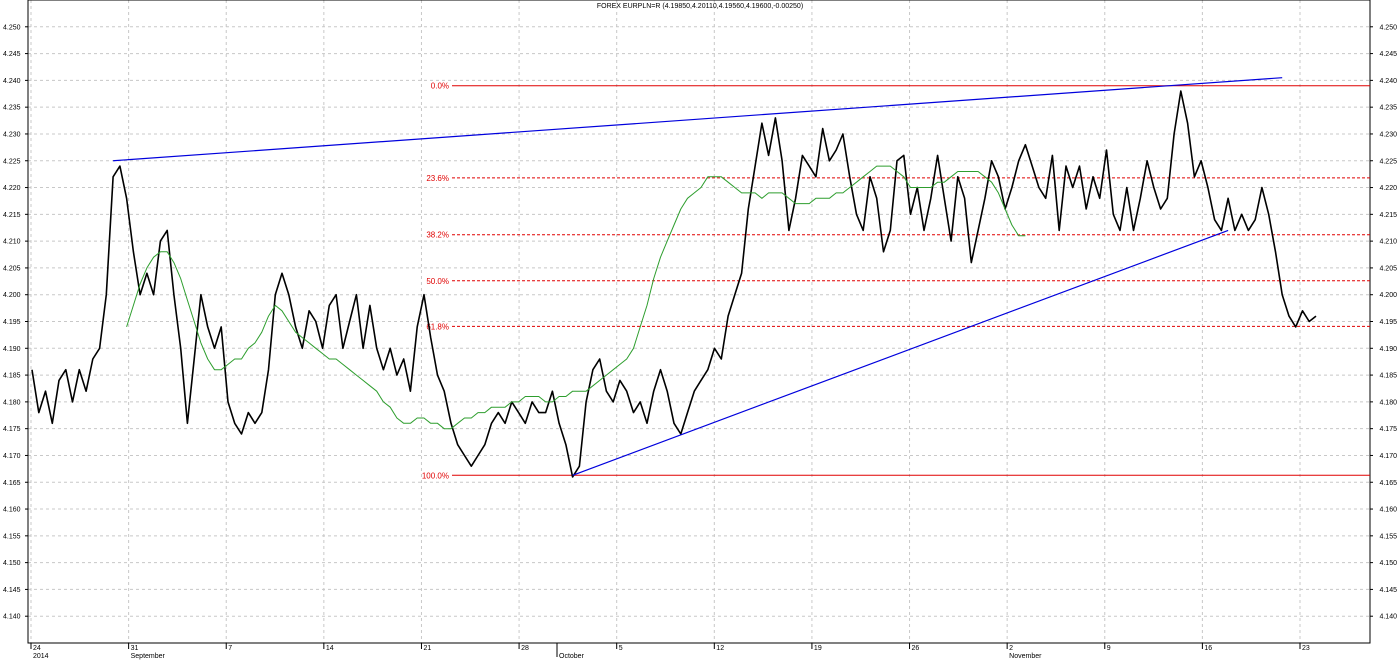  Describe the element at coordinates (1011, 648) in the screenshot. I see `x-tick-label: 2` at that location.